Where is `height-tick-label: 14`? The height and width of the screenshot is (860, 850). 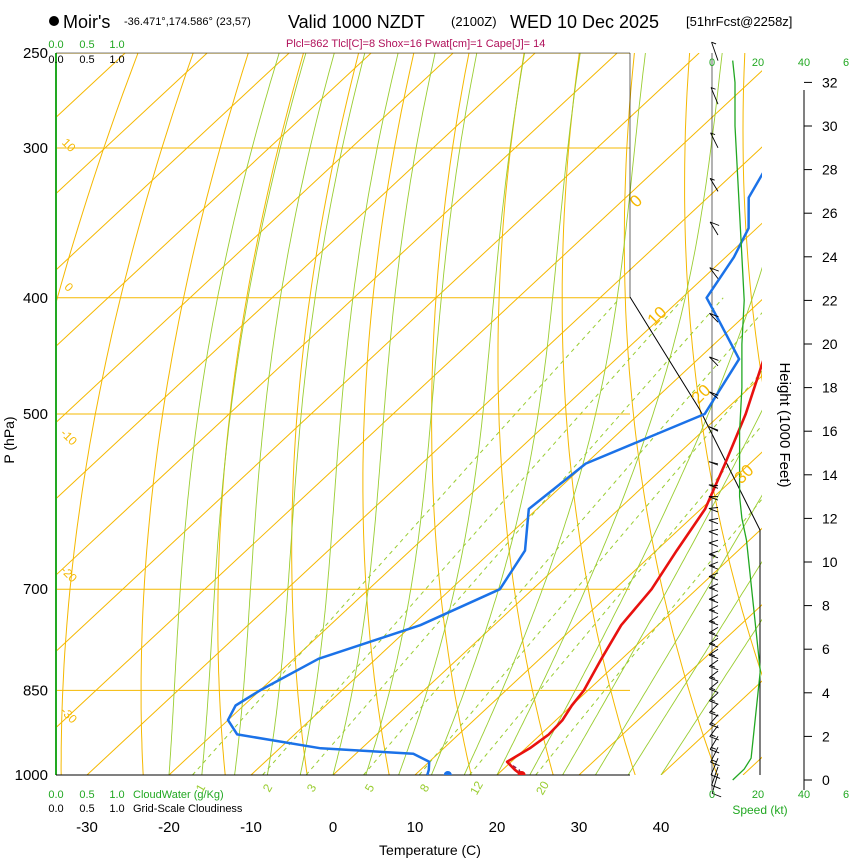
height-tick-label: 14 is located at coordinates (830, 475).